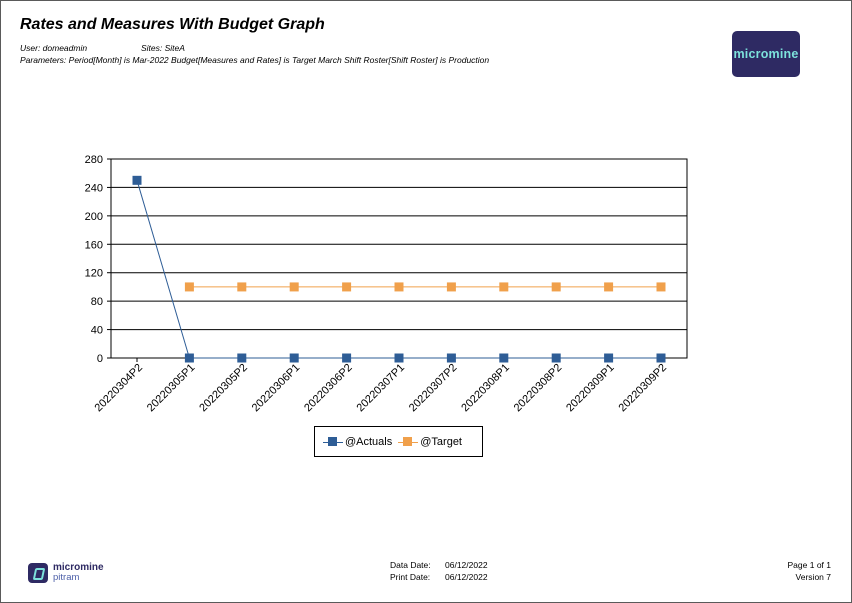  I want to click on x-tick-label: 20220309P2, so click(643, 388).